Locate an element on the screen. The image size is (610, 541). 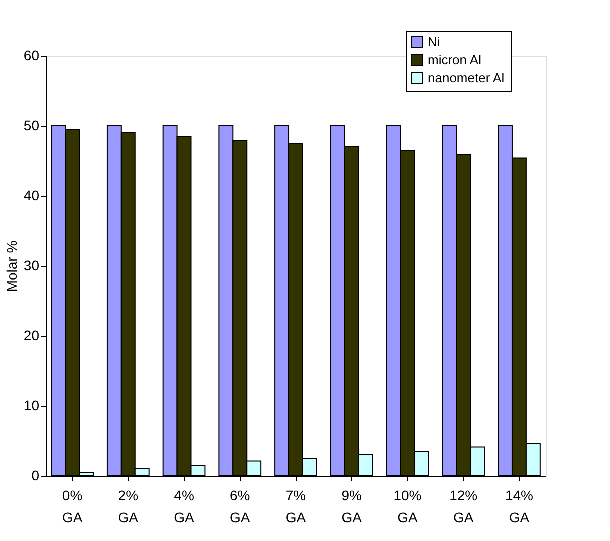
y-tick-label: 20 is located at coordinates (32, 336).